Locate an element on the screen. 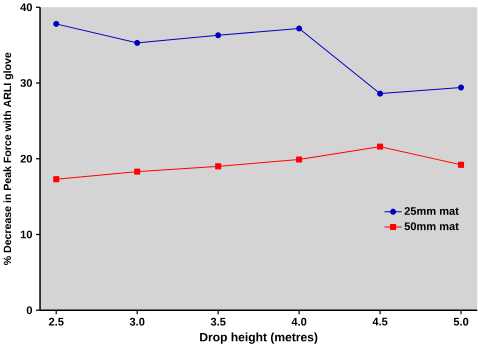 The width and height of the screenshot is (478, 347). x-tick-label: 2.5 is located at coordinates (56, 322).